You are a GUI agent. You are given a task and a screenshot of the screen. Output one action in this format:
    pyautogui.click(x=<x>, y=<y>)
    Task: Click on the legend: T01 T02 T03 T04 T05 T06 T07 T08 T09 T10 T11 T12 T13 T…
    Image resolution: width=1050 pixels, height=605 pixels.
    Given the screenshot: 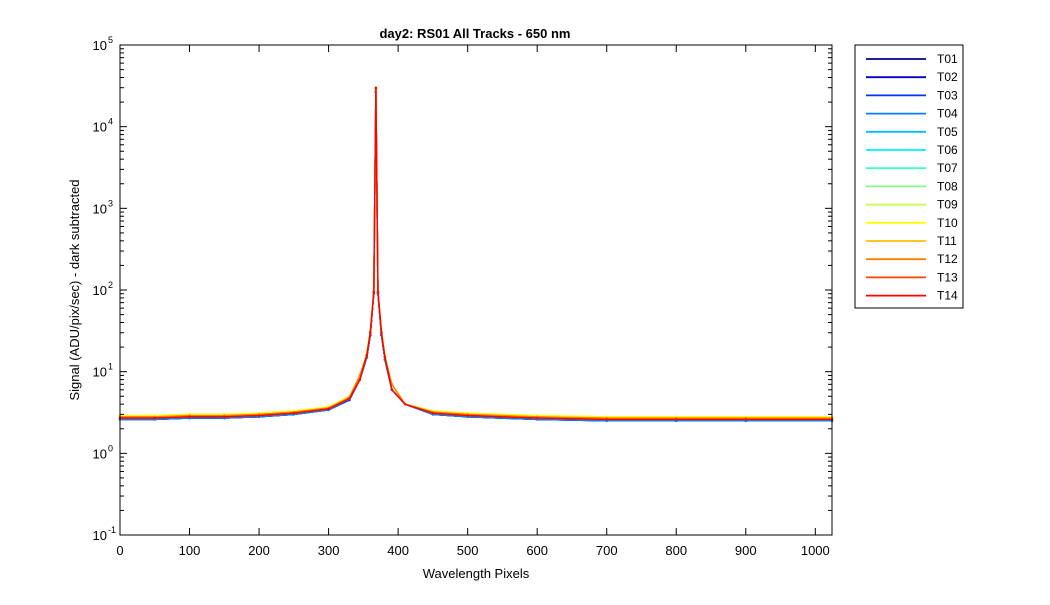 What is the action you would take?
    pyautogui.click(x=909, y=176)
    